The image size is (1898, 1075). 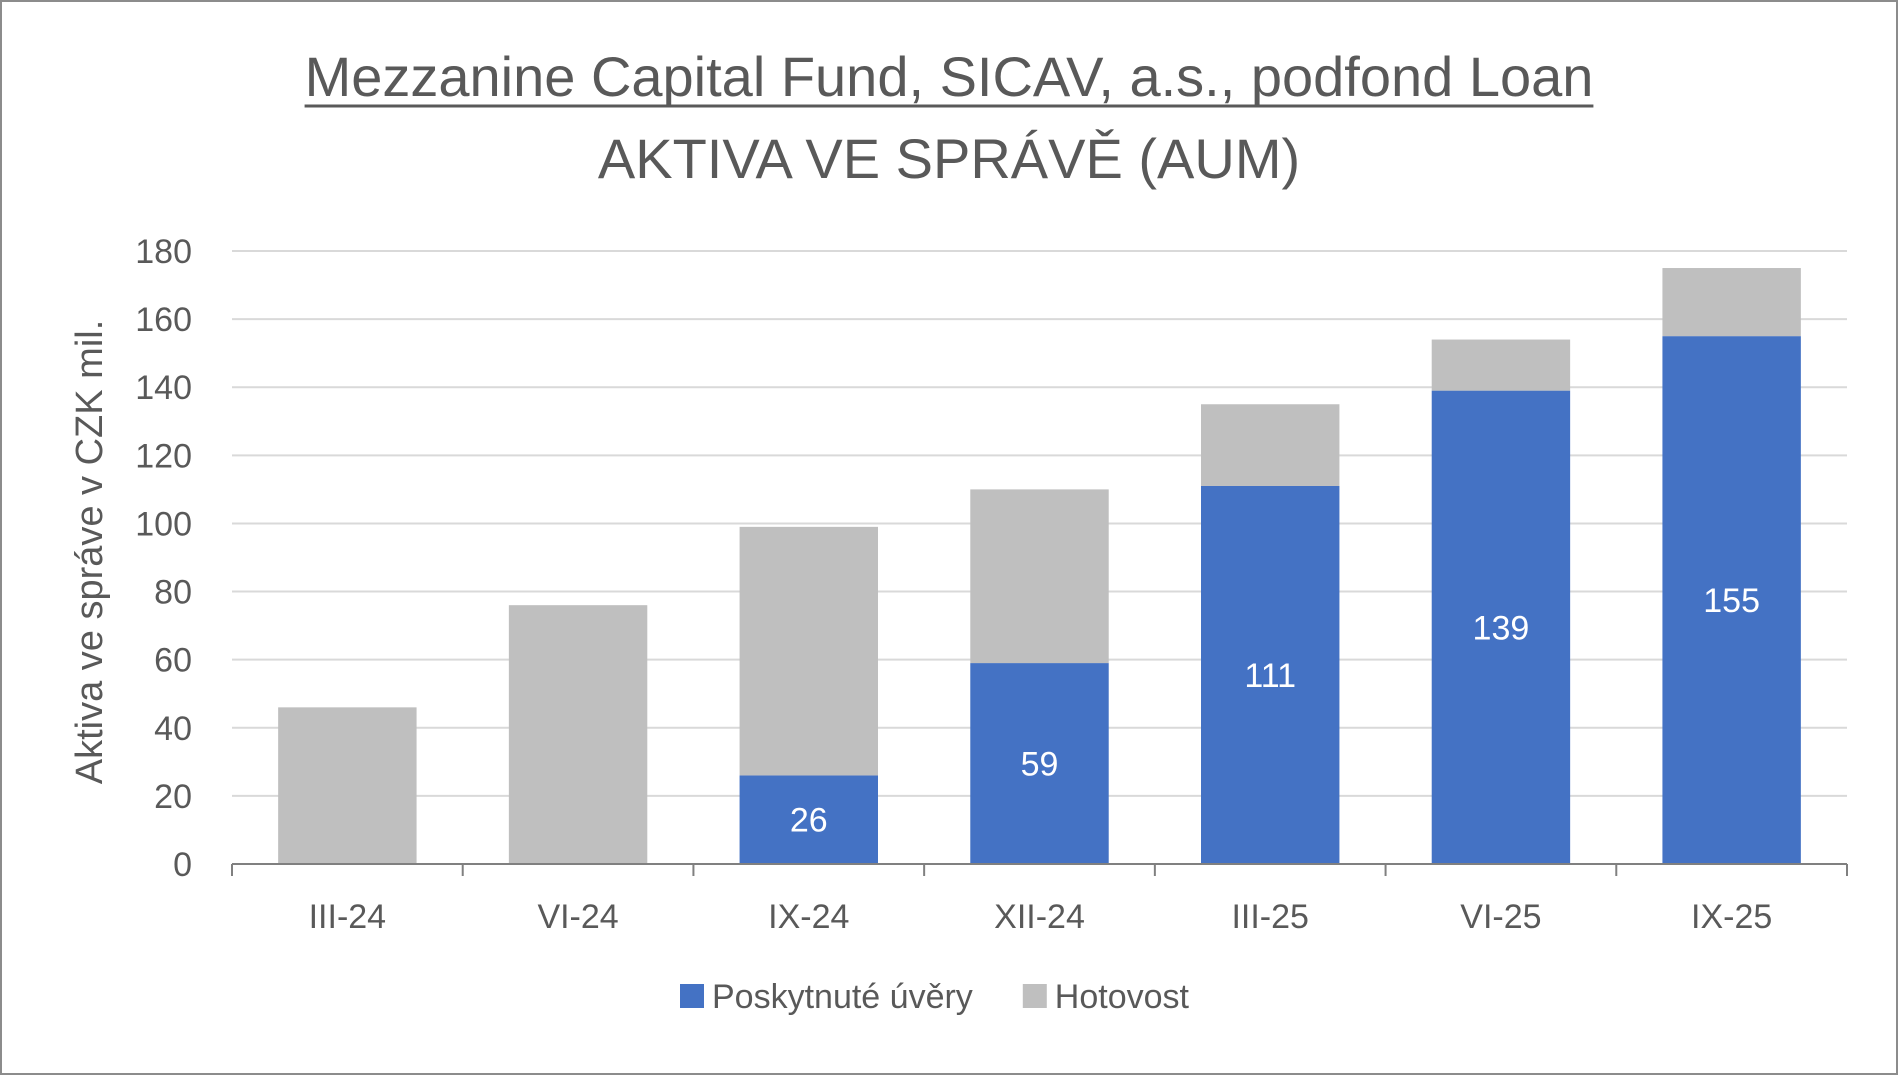 What do you see at coordinates (1039, 917) in the screenshot?
I see `x-tick-label: XII-24` at bounding box center [1039, 917].